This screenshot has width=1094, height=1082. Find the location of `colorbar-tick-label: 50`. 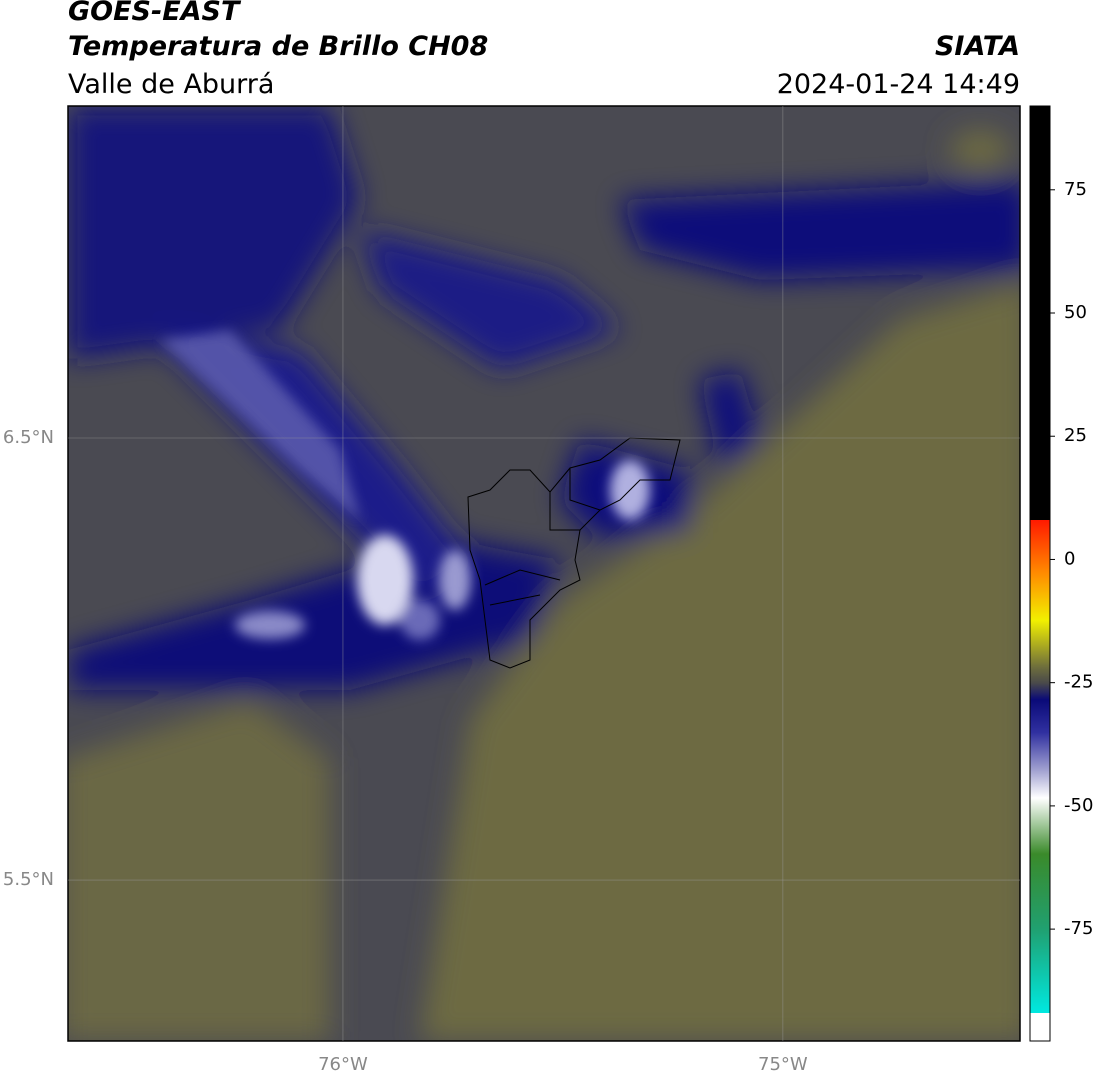

colorbar-tick-label: 50 is located at coordinates (1075, 312).